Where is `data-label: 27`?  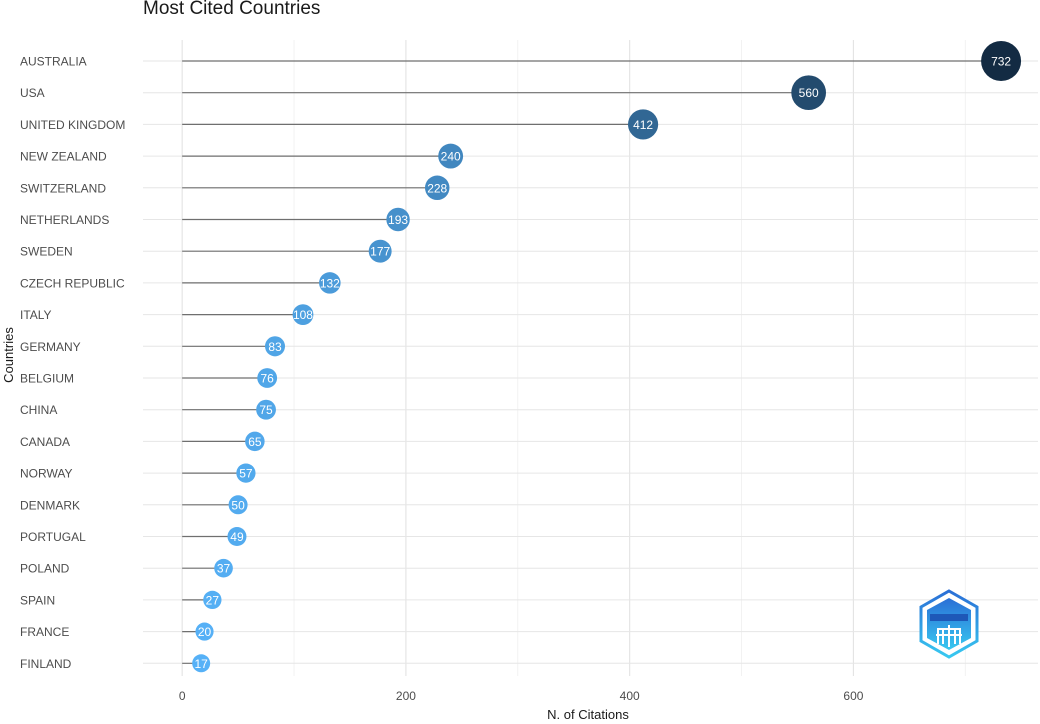
data-label: 27 is located at coordinates (213, 600).